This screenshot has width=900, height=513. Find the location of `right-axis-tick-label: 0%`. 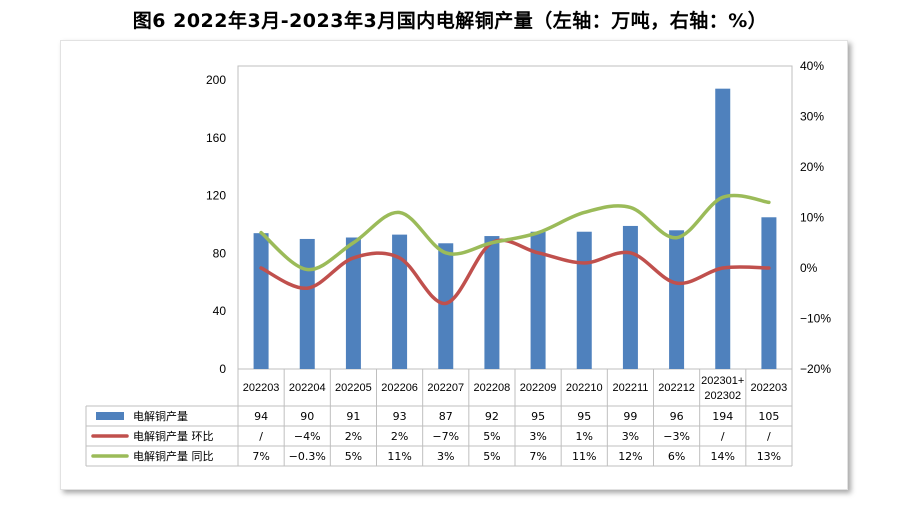

right-axis-tick-label: 0% is located at coordinates (809, 268).